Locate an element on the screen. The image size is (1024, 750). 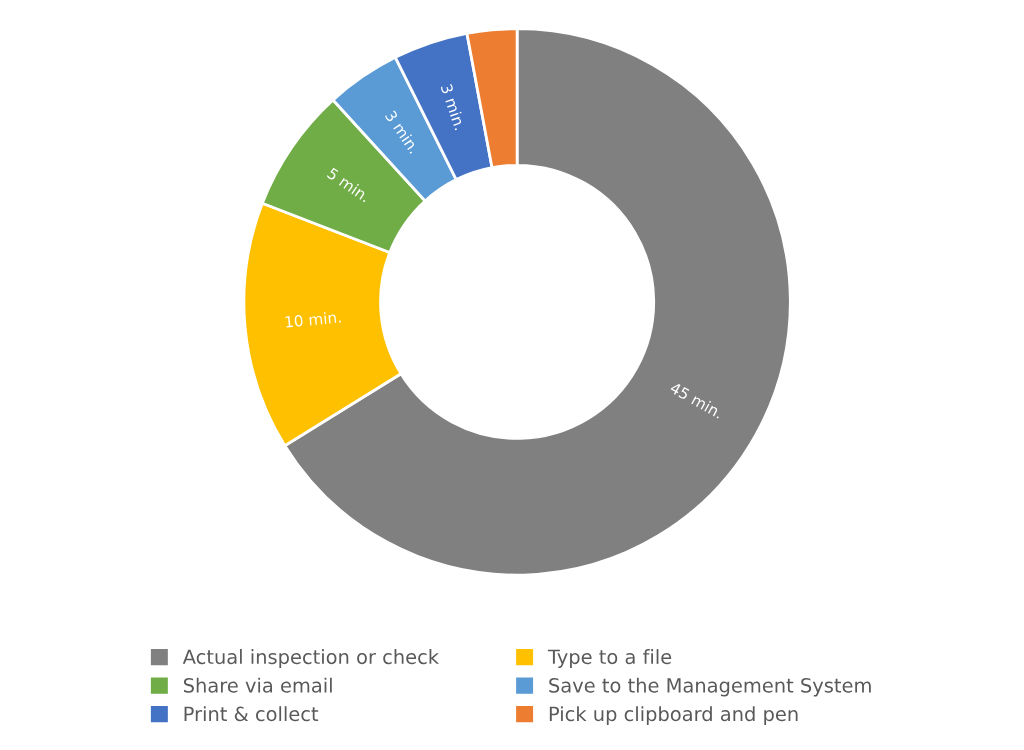
data-label: 45 min. is located at coordinates (696, 400).